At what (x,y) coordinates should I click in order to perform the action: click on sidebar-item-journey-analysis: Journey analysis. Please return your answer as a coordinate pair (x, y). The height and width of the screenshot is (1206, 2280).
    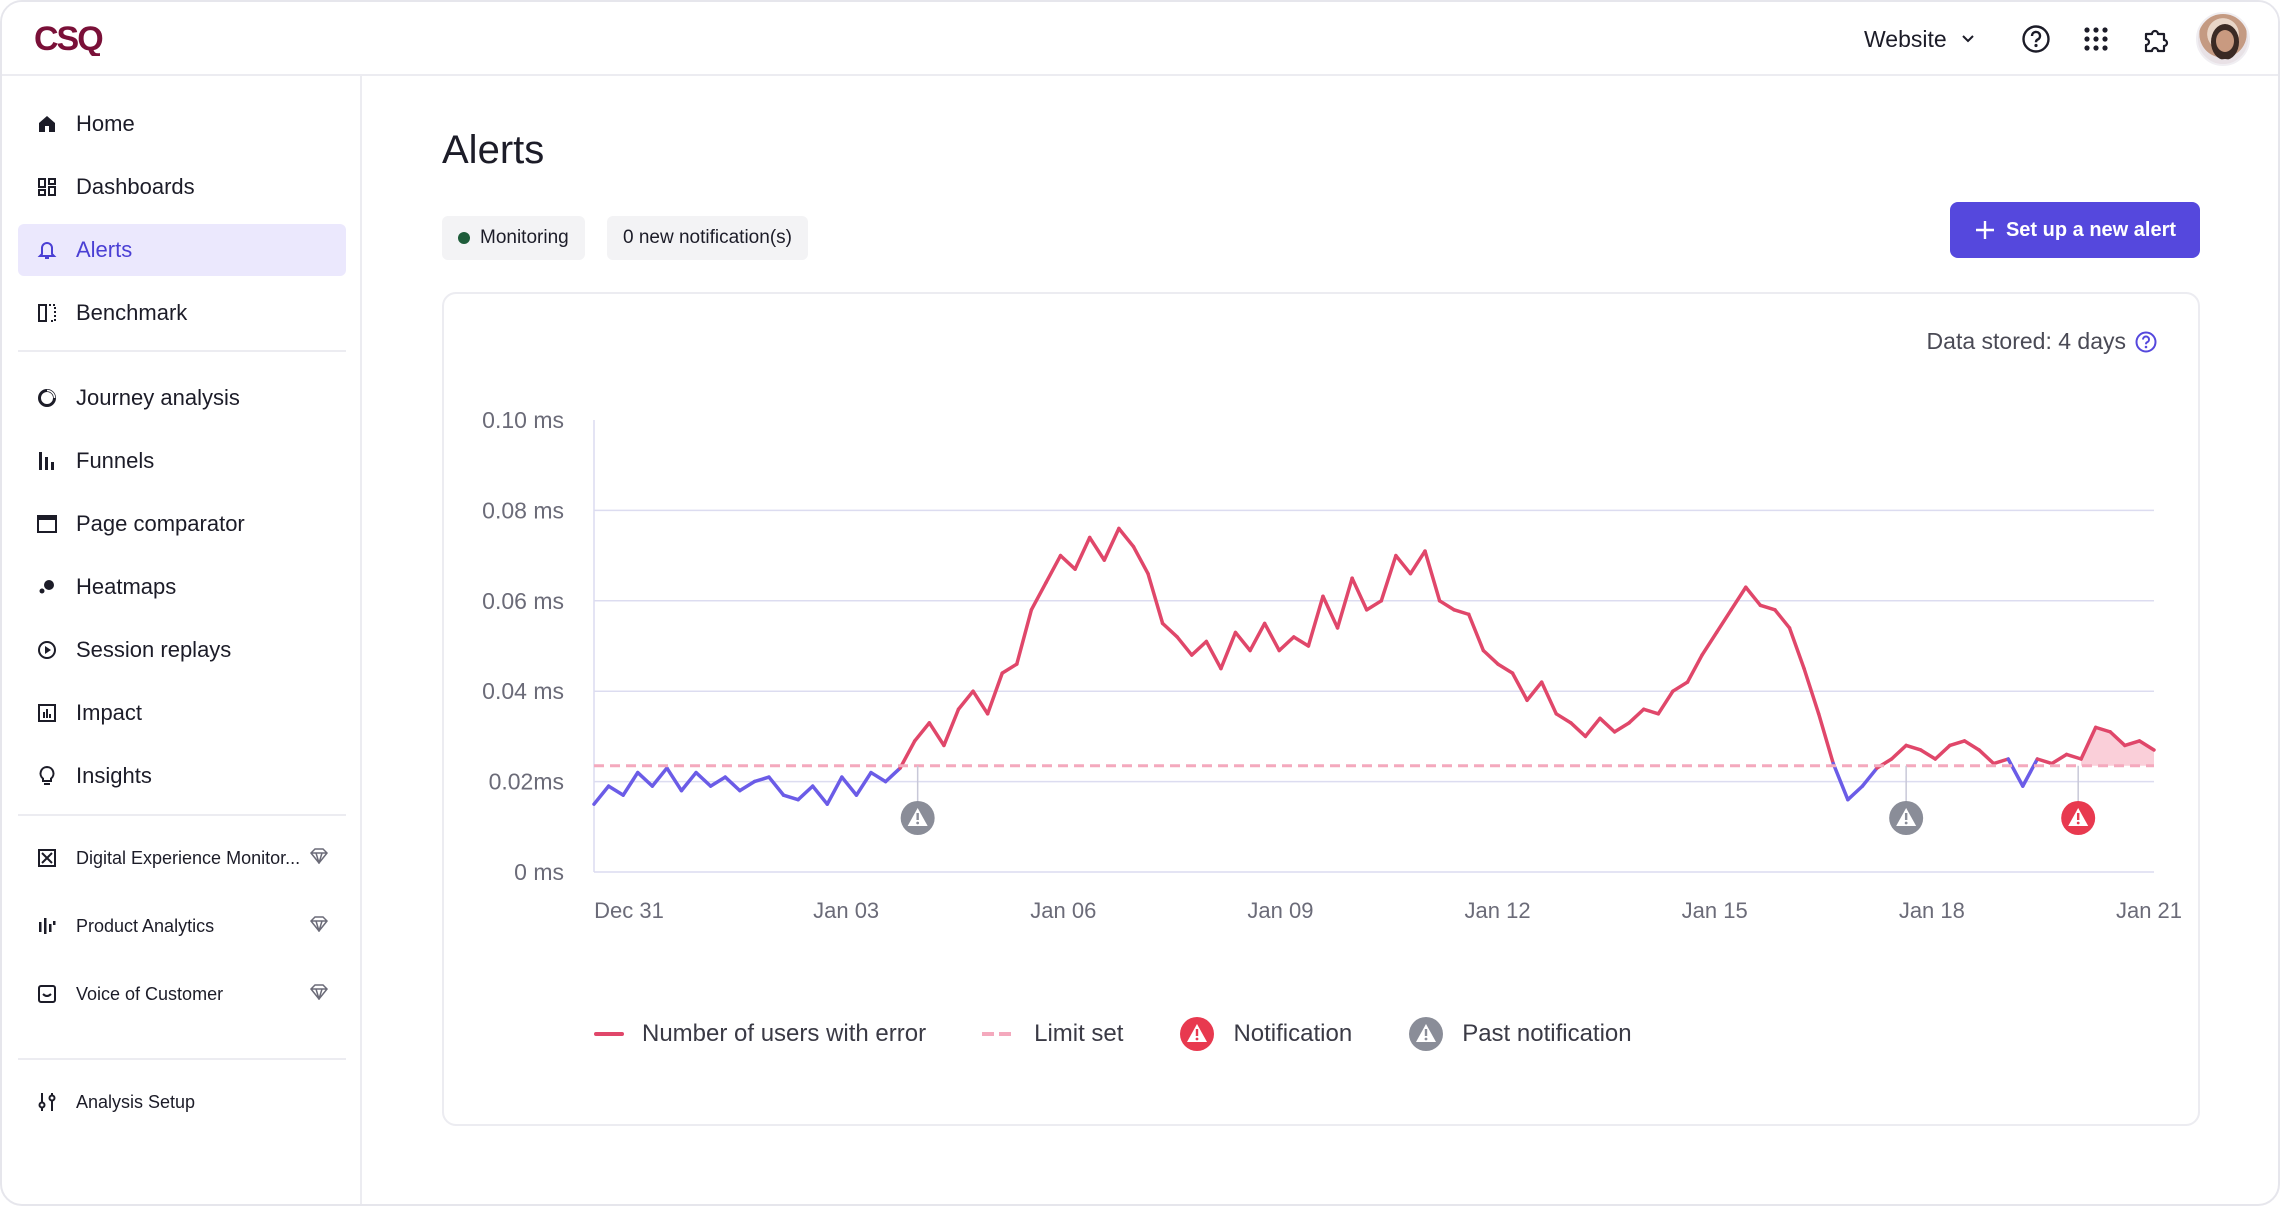
    Looking at the image, I should click on (182, 398).